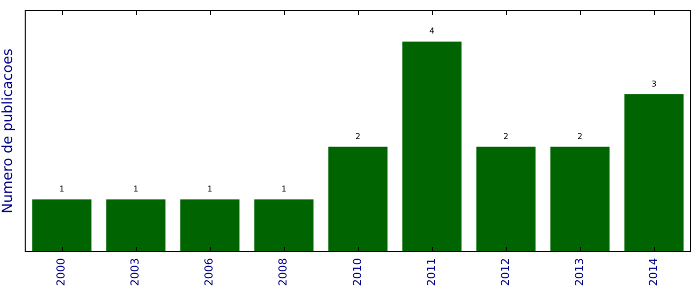 The width and height of the screenshot is (699, 292). What do you see at coordinates (431, 31) in the screenshot?
I see `data-label: 4` at bounding box center [431, 31].